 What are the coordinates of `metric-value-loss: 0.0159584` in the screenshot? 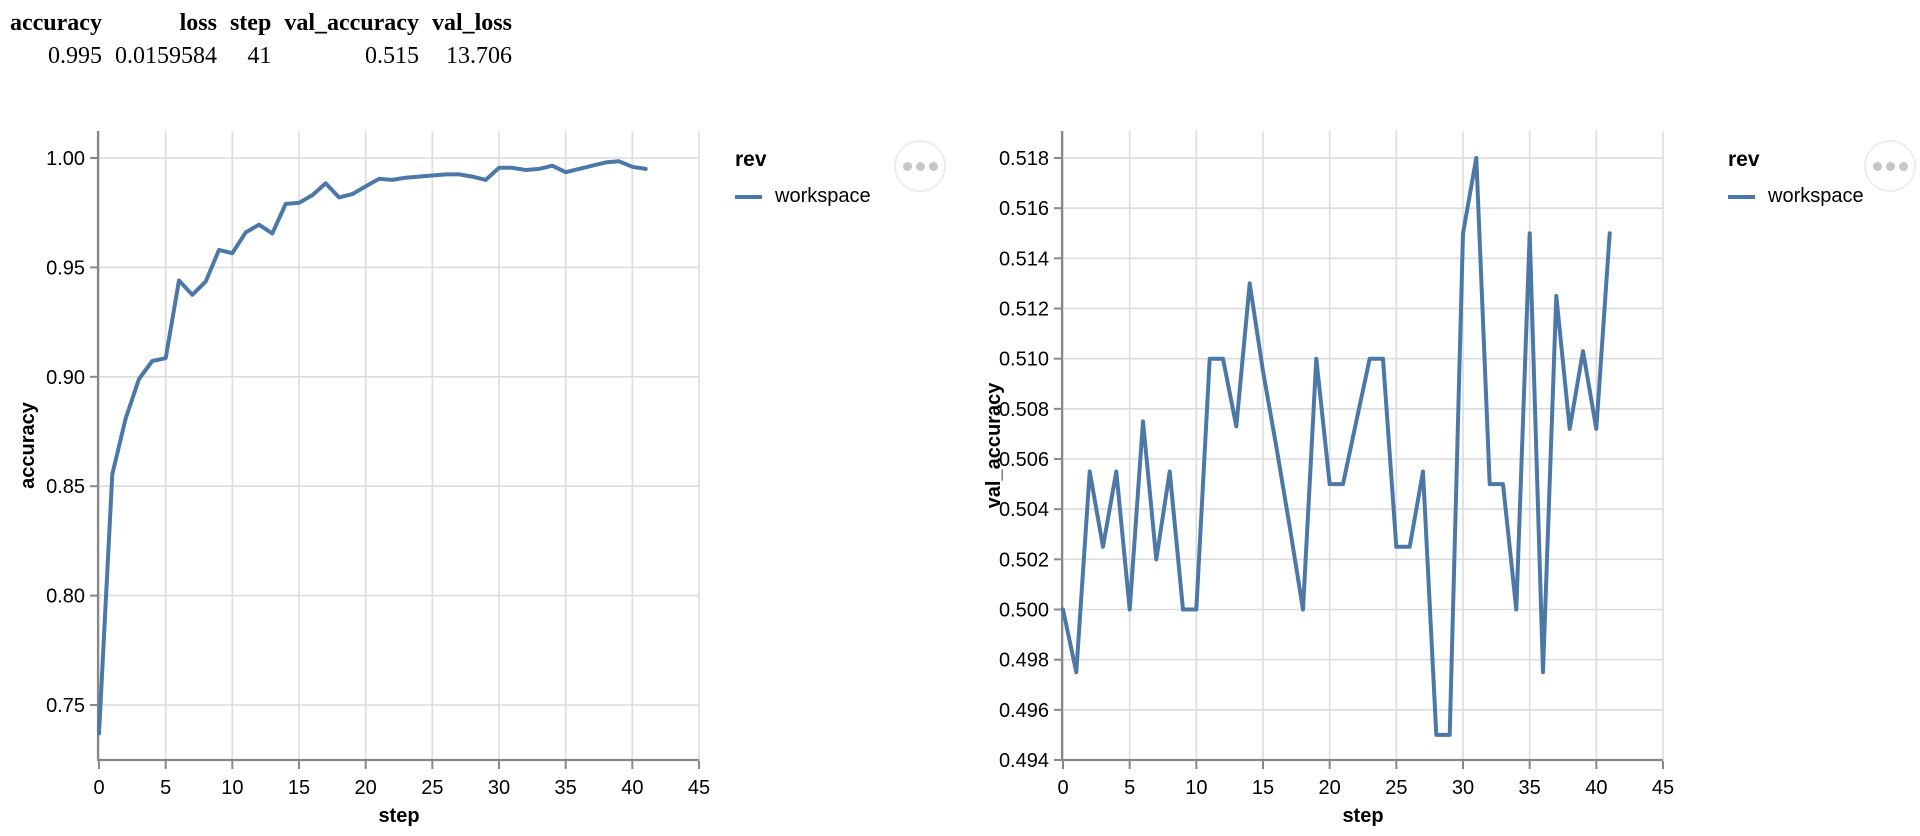 It's located at (165, 56).